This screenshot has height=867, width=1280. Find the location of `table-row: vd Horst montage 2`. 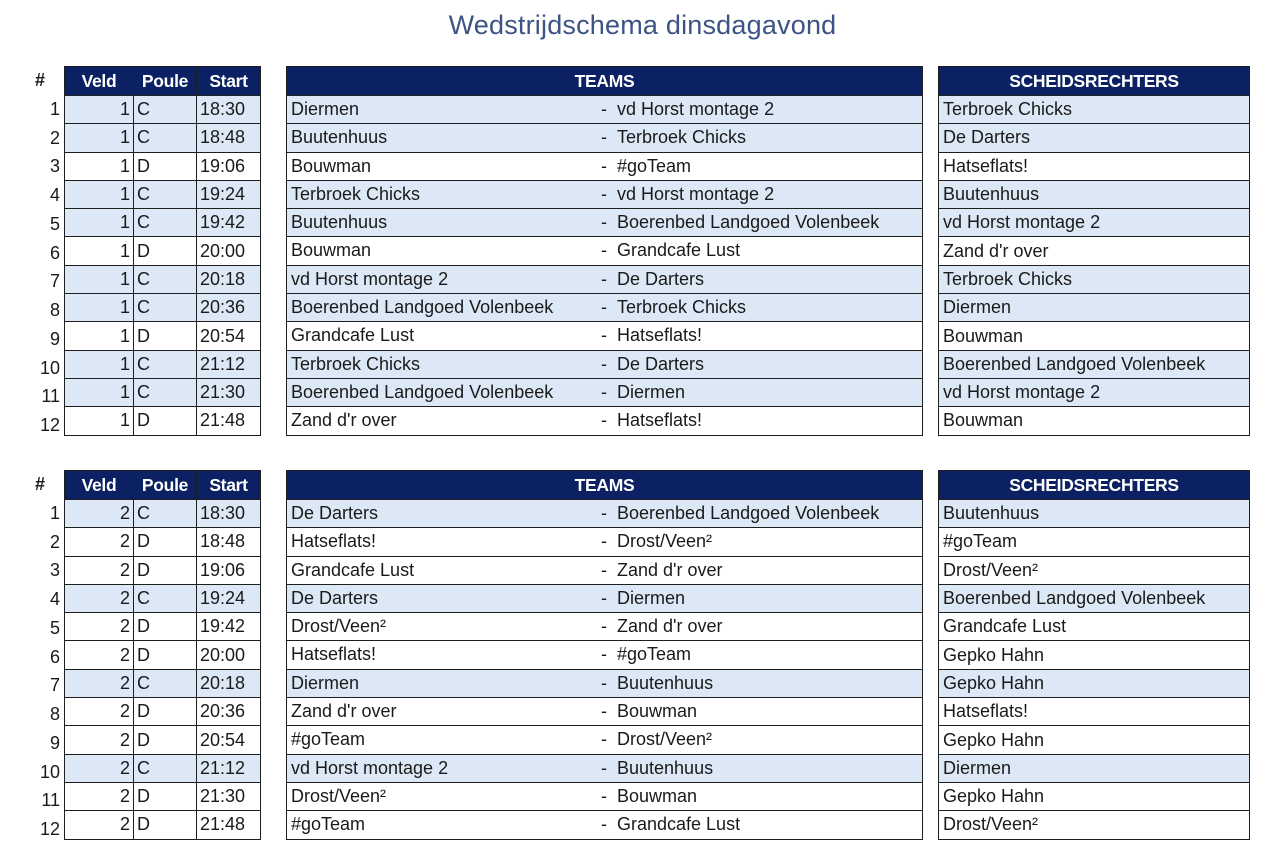

table-row: vd Horst montage 2 is located at coordinates (1094, 392).